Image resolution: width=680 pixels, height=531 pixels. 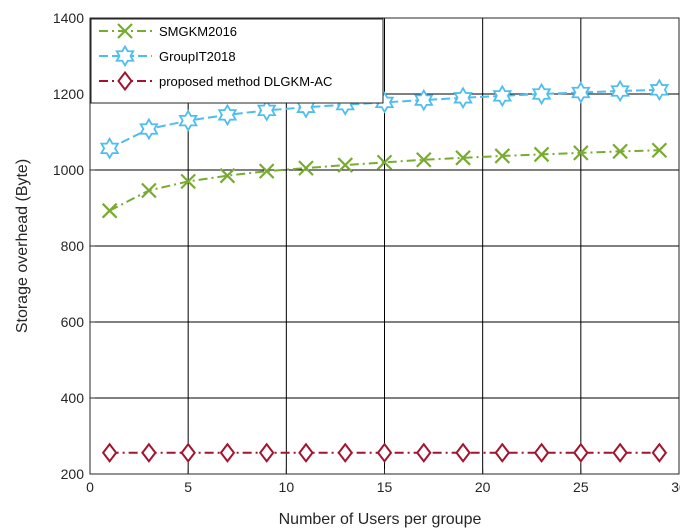 I want to click on legend-label: SMGKM2016, so click(x=198, y=31).